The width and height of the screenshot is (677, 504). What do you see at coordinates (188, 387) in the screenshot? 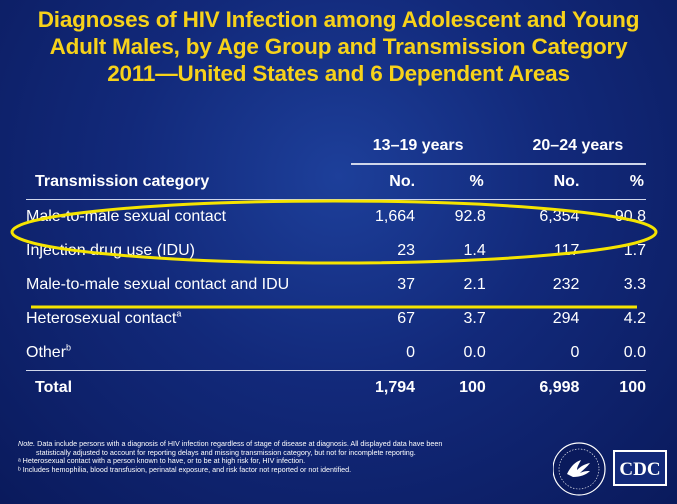
I see `total-label: Total` at bounding box center [188, 387].